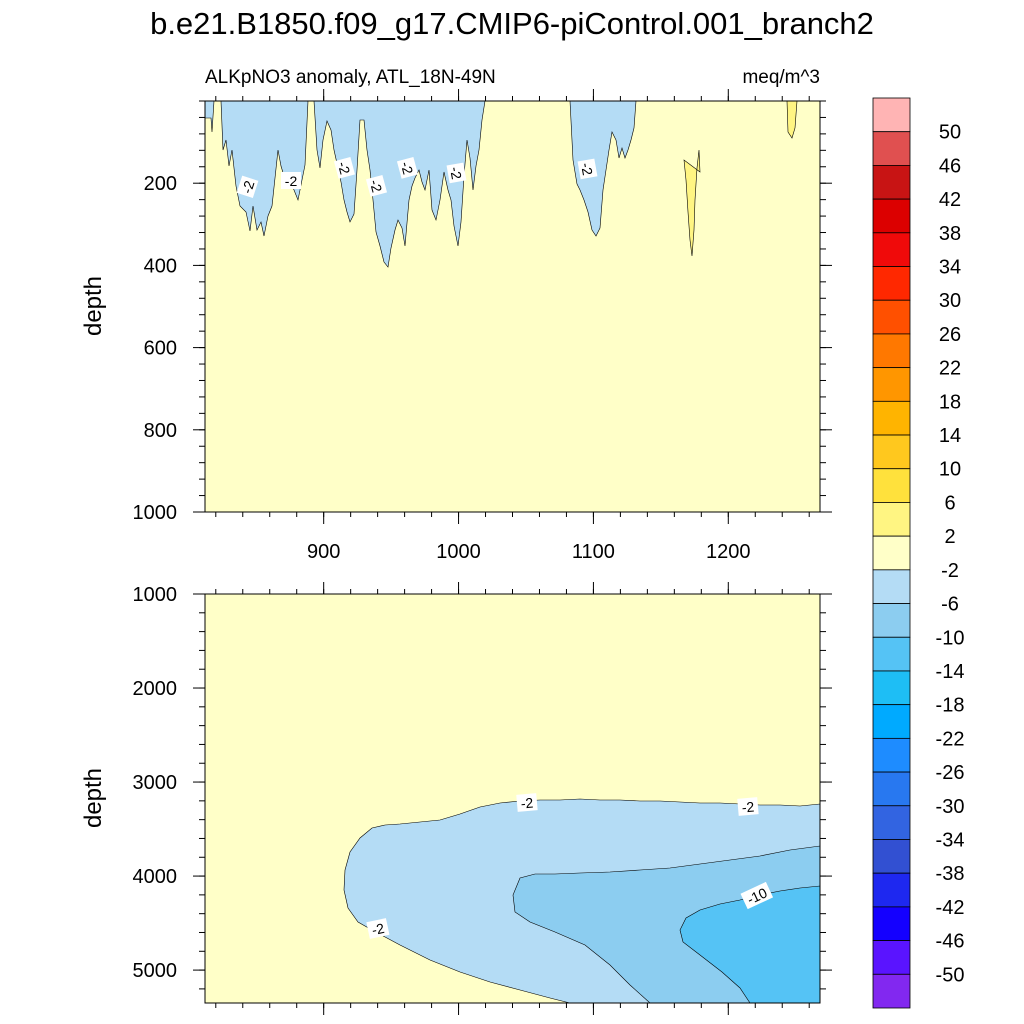 This screenshot has height=1024, width=1024. I want to click on lower-contour-label-text: -10, so click(756, 895).